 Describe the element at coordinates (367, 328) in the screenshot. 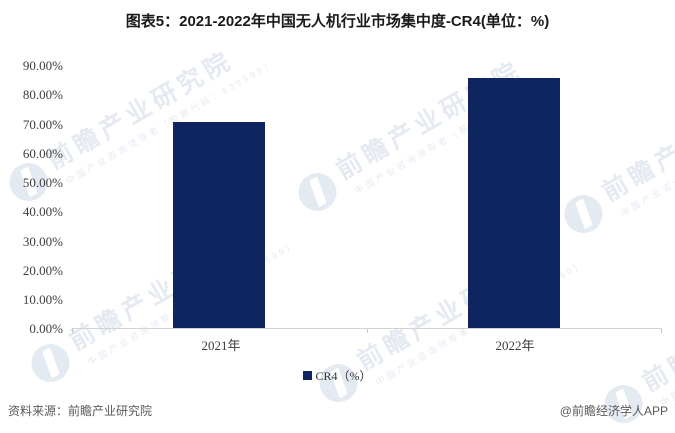

I see `x-axis-line` at that location.